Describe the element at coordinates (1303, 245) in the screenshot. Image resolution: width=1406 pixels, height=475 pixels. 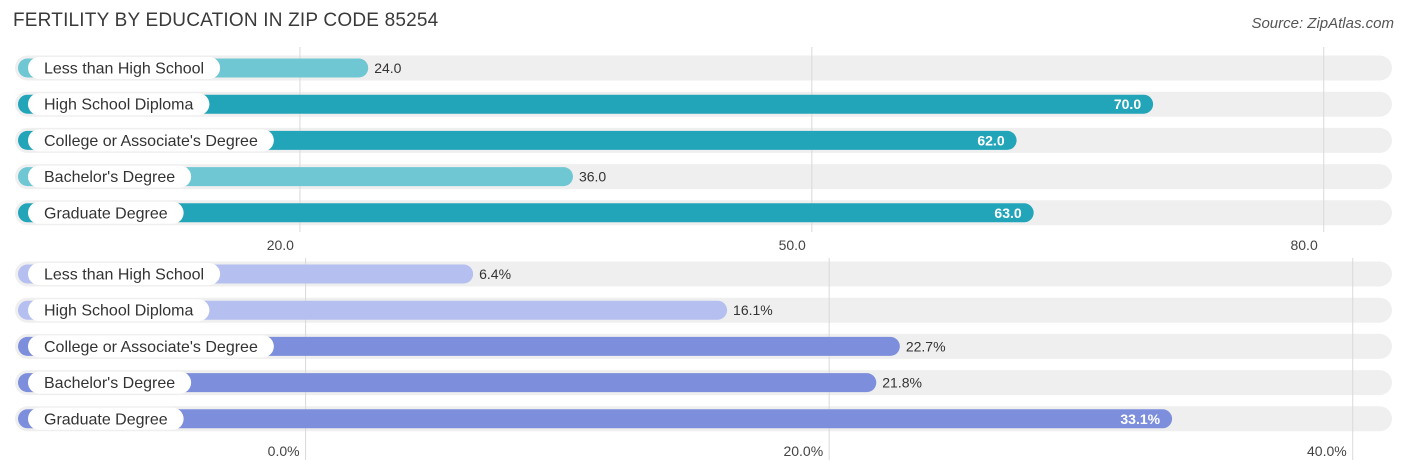
I see `tick-label: 80.0` at that location.